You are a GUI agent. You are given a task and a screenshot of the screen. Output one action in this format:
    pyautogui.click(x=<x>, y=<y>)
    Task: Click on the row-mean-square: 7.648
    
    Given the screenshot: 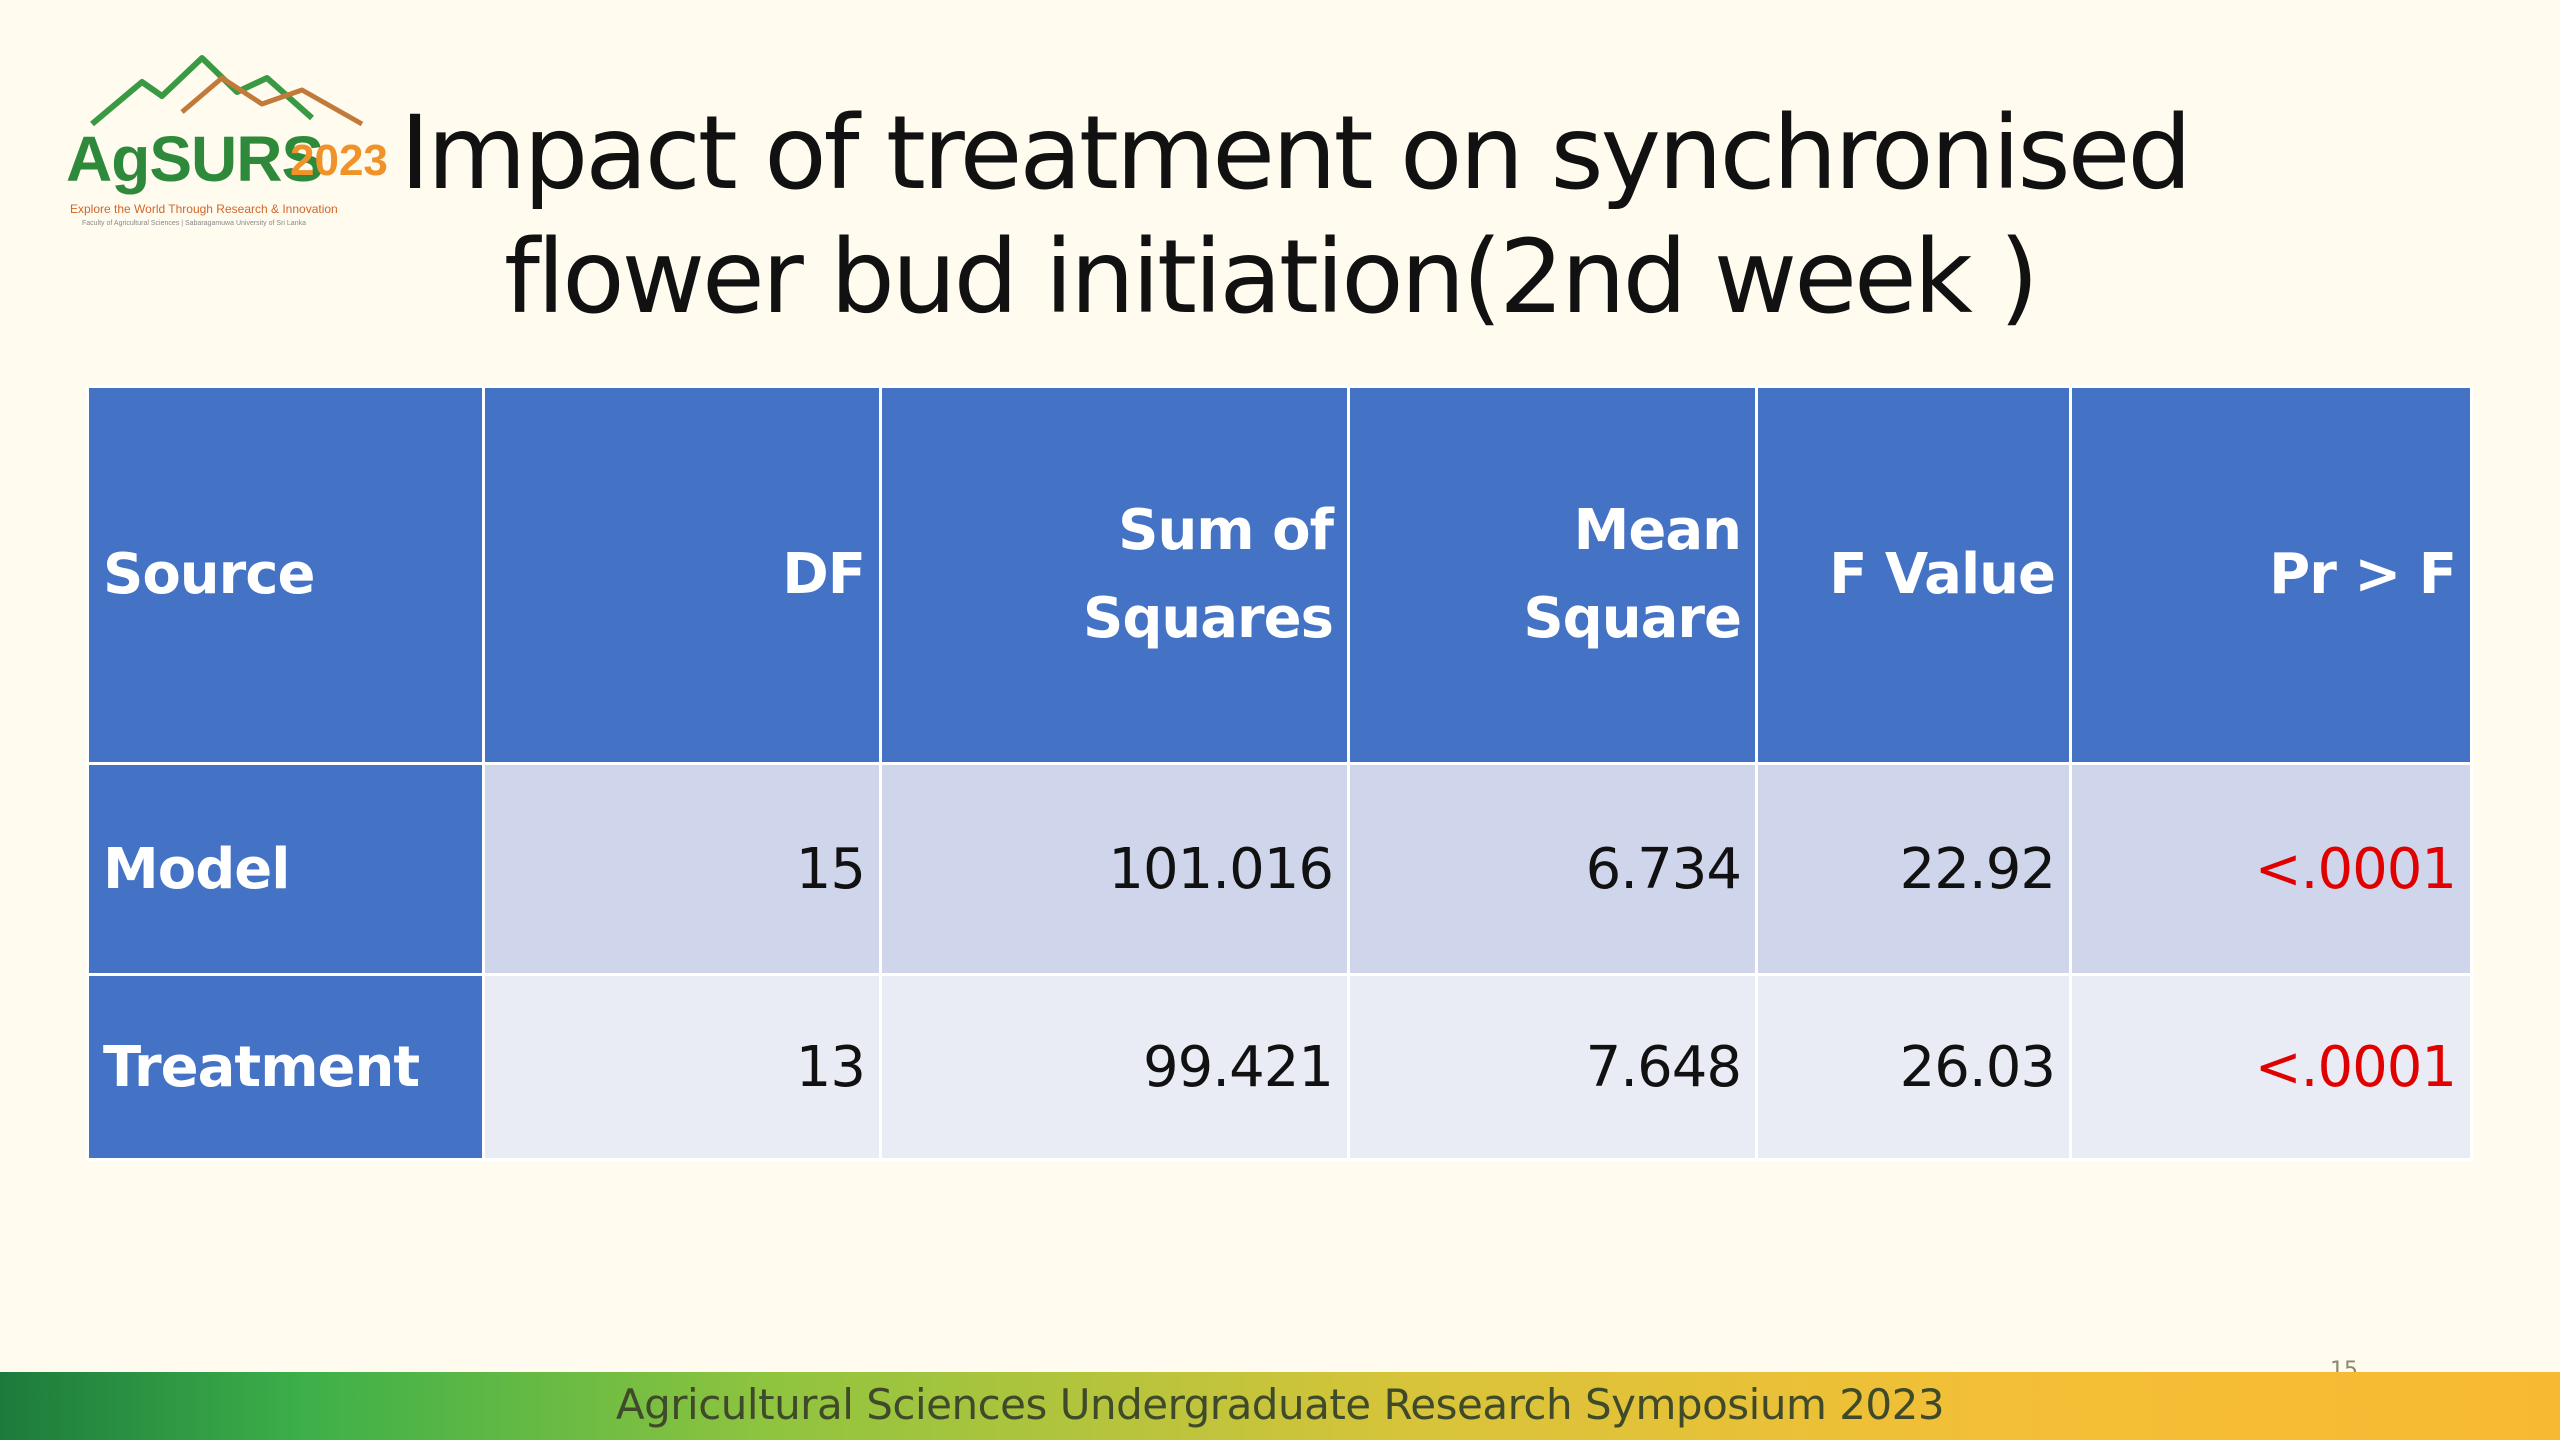 What is the action you would take?
    pyautogui.click(x=1552, y=1067)
    